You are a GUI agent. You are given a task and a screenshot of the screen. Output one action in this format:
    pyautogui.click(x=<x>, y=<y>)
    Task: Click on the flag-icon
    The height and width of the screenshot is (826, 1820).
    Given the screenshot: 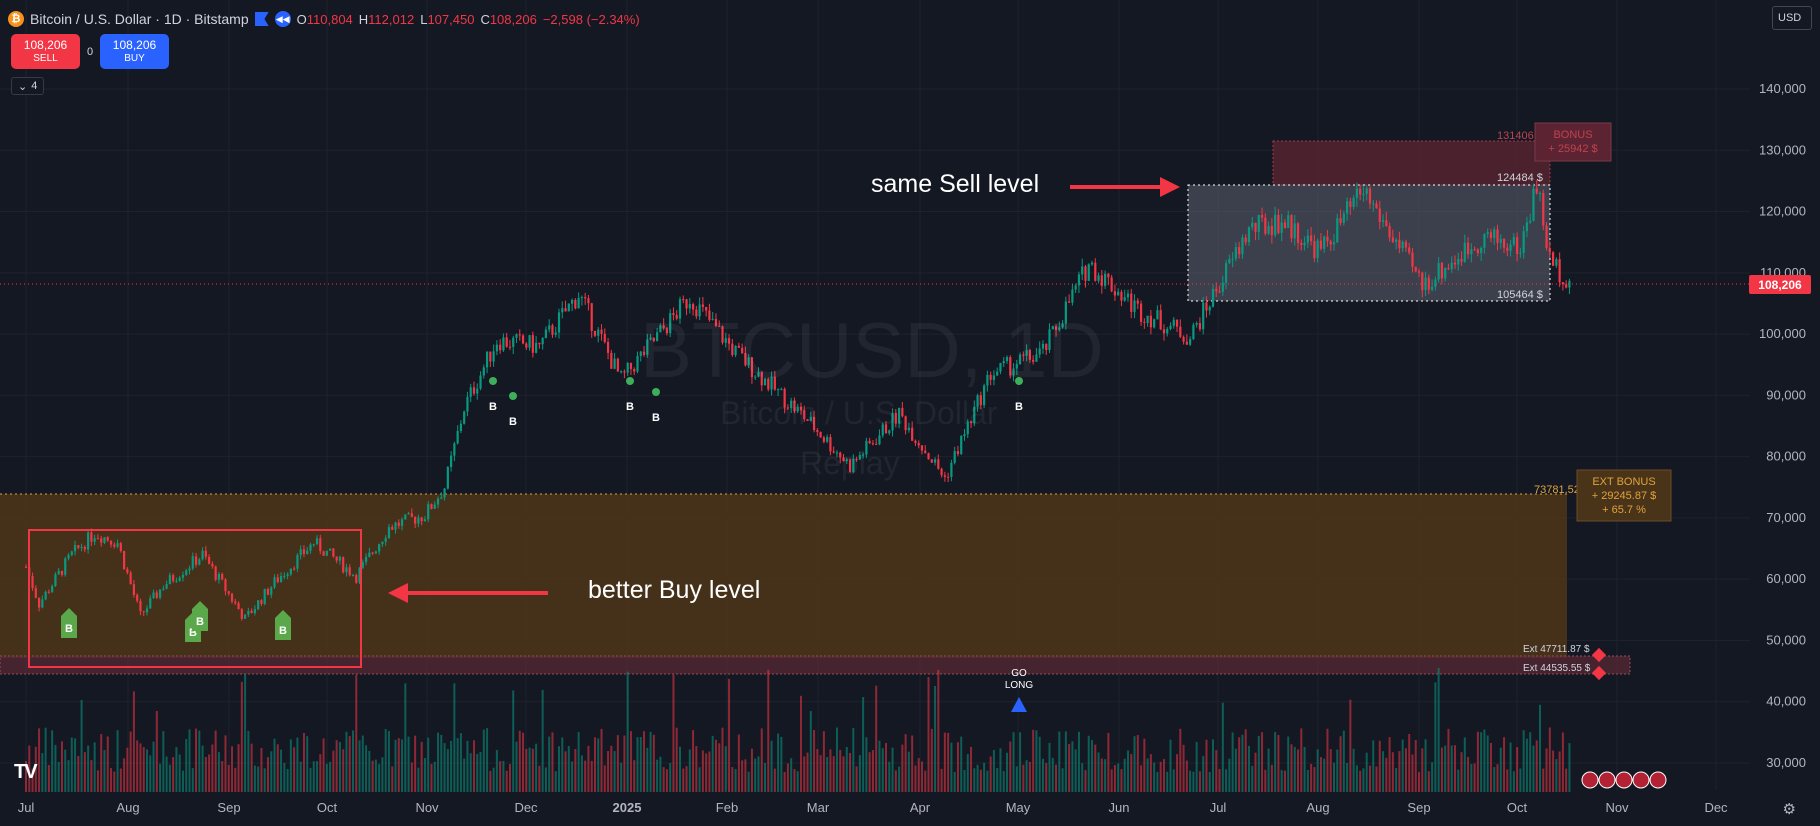 What is the action you would take?
    pyautogui.click(x=261, y=19)
    